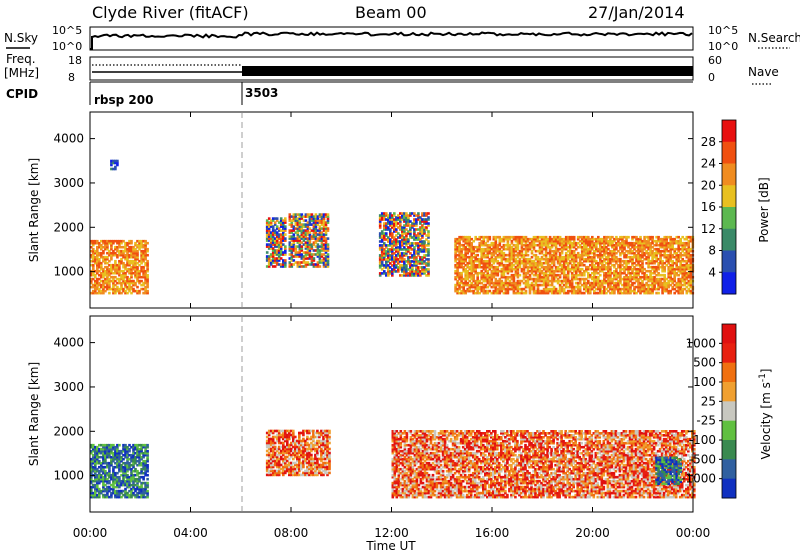 Image resolution: width=800 pixels, height=554 pixels. Describe the element at coordinates (67, 46) in the screenshot. I see `nsky-tick-bottom: 10^0` at that location.